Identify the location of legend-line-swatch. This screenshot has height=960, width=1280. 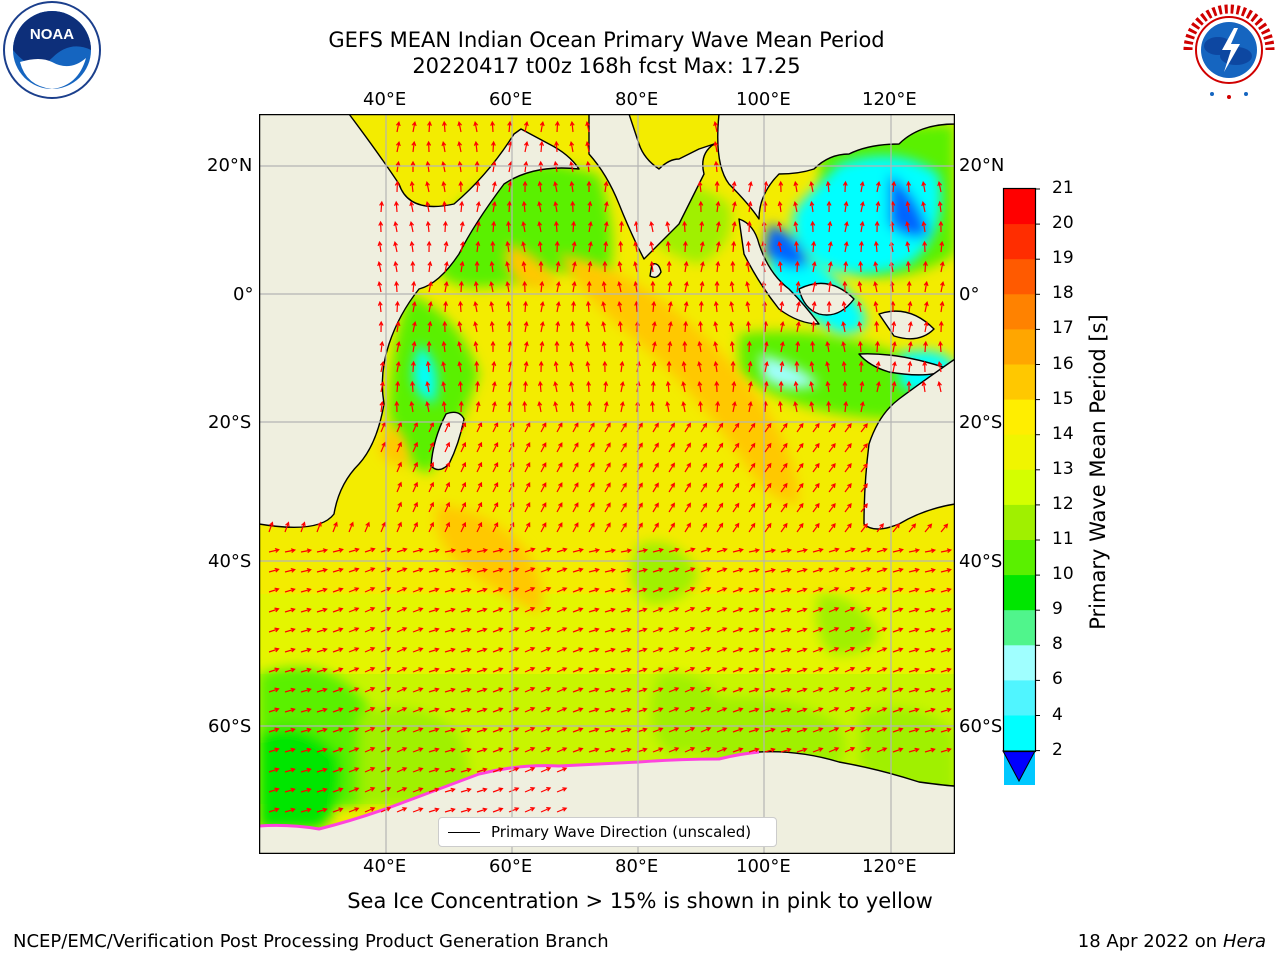
(464, 832).